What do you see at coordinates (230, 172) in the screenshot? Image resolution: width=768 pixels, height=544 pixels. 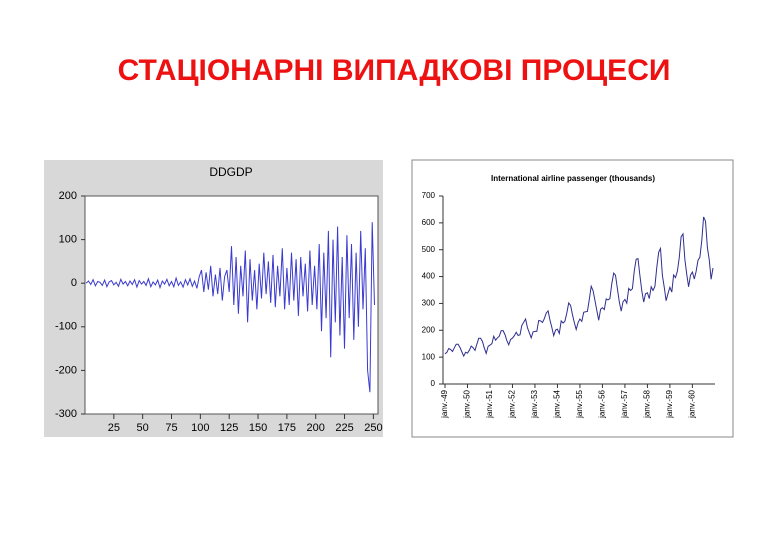 I see `chart-title: DDGDP` at bounding box center [230, 172].